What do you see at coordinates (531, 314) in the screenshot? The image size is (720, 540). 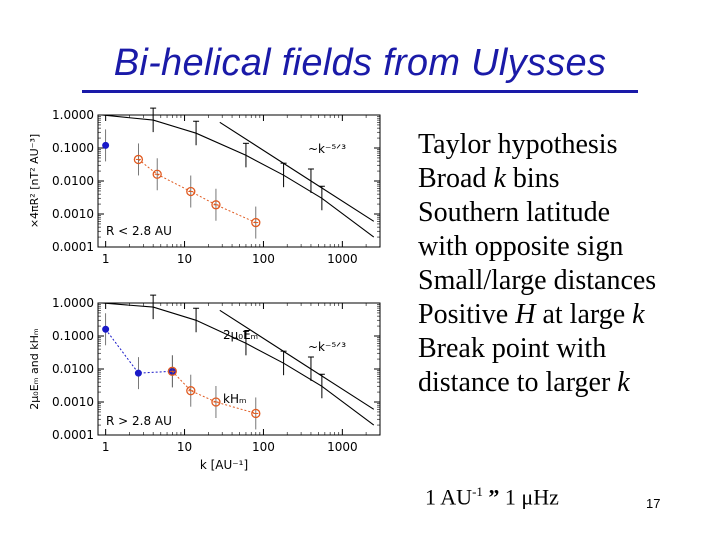 I see `bullet-item: Positive H at large k` at bounding box center [531, 314].